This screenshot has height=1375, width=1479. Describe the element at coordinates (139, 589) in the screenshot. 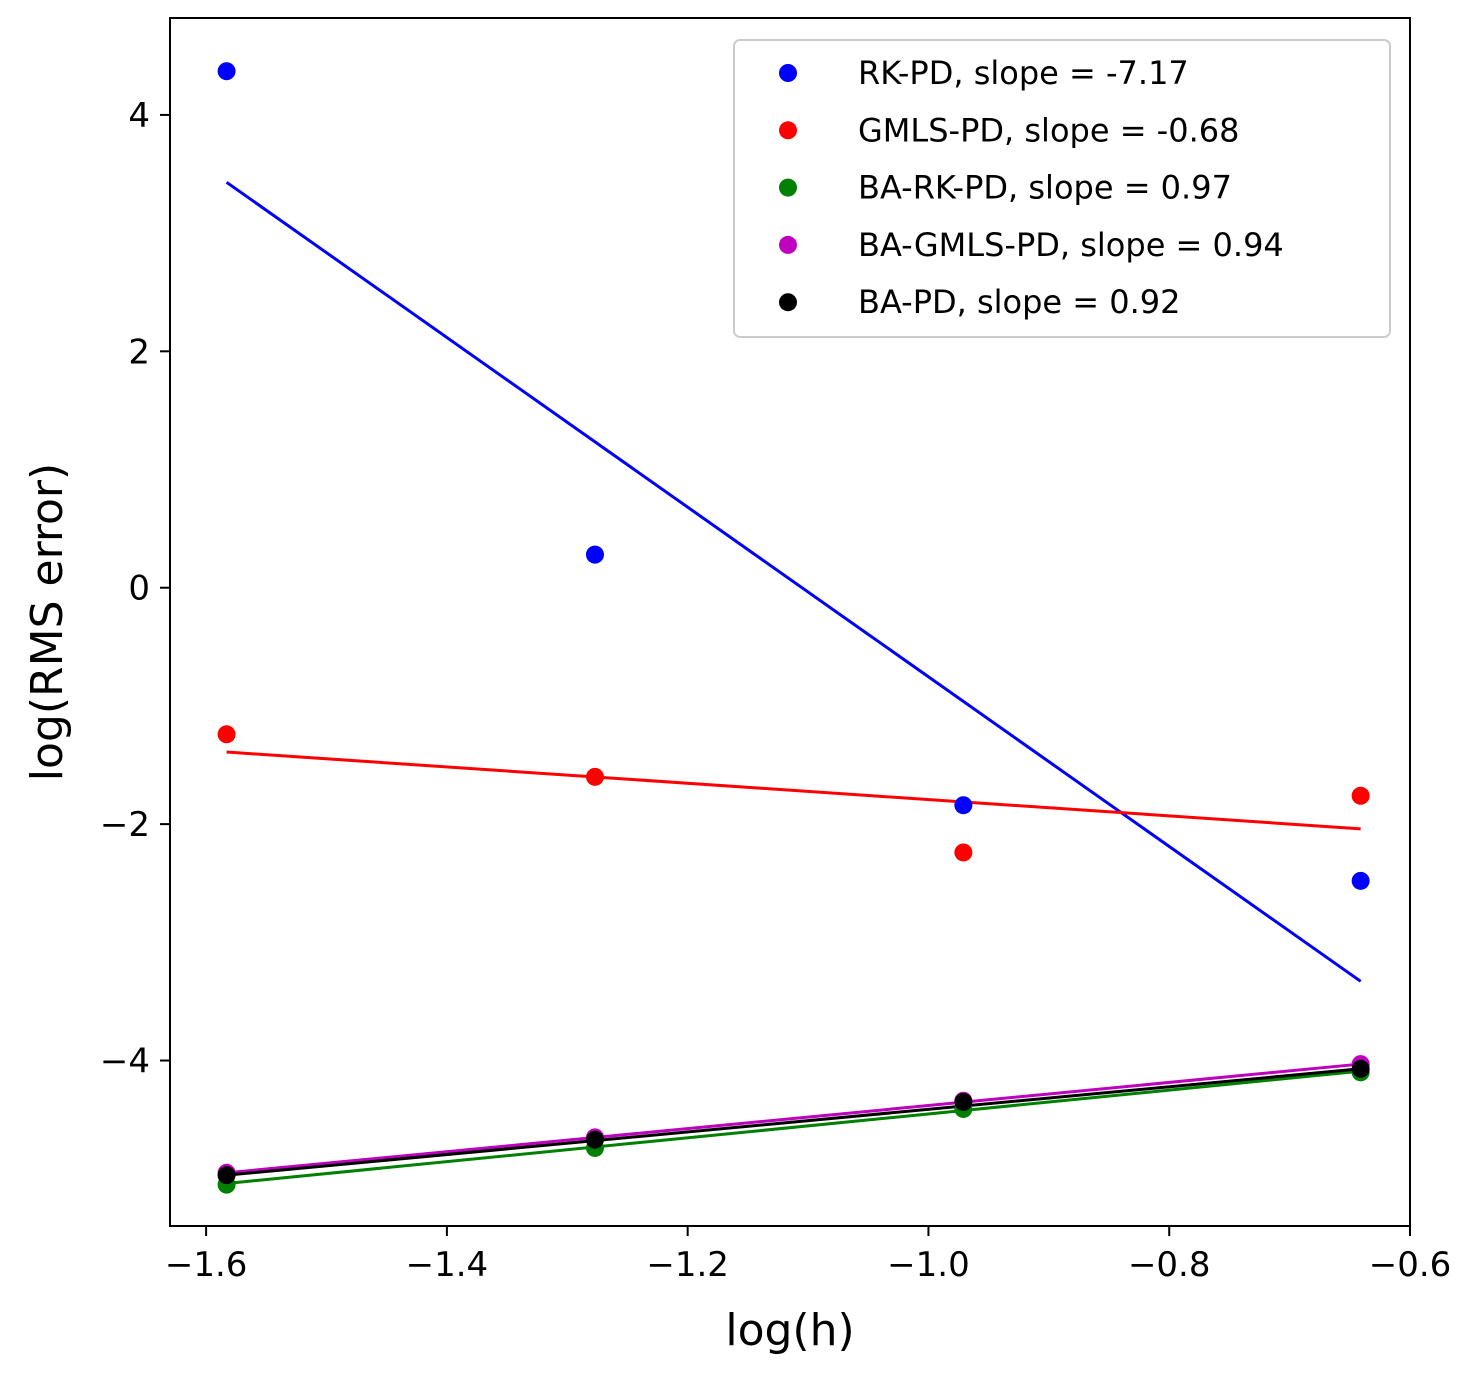

I see `y-tick-label: 0` at that location.